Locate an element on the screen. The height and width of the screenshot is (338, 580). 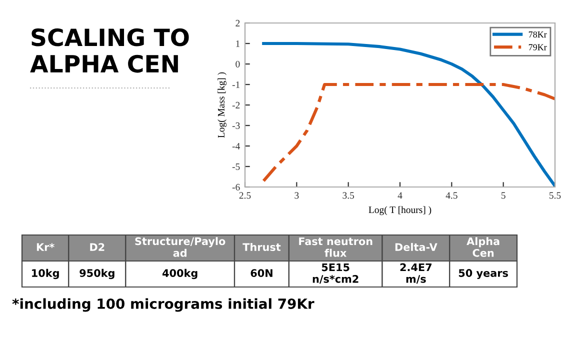
category-label: Alpha Cen is located at coordinates (483, 247).